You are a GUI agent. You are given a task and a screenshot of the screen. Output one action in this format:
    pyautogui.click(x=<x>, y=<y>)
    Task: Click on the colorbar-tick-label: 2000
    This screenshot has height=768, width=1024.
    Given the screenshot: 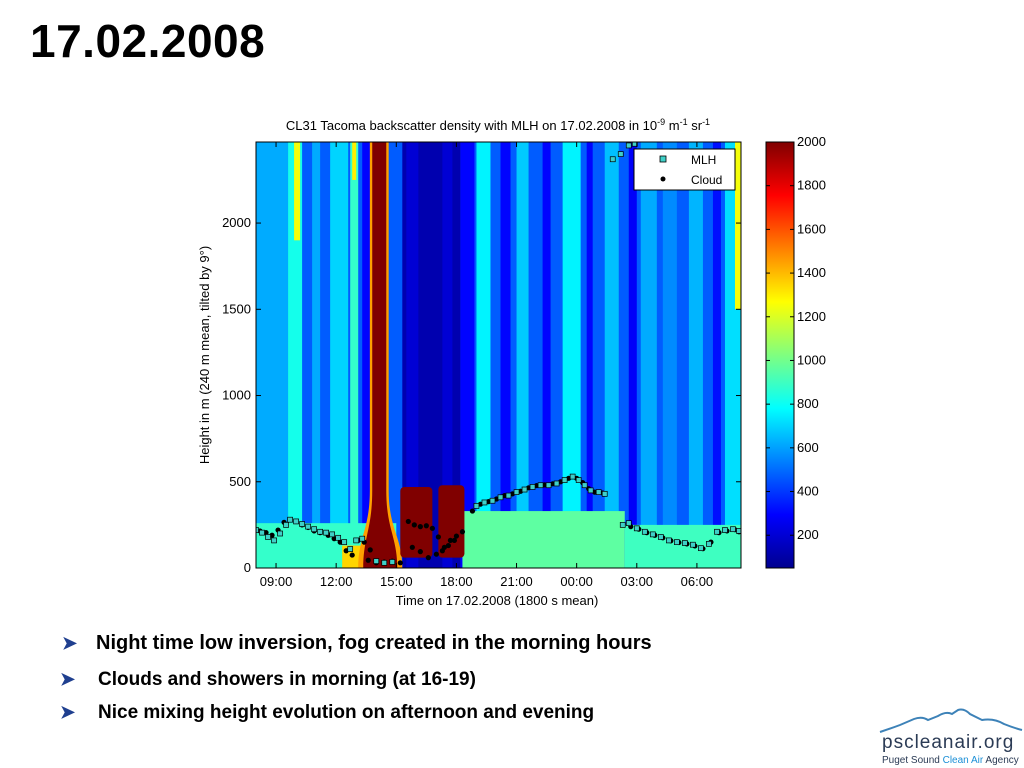 What is the action you would take?
    pyautogui.click(x=811, y=141)
    